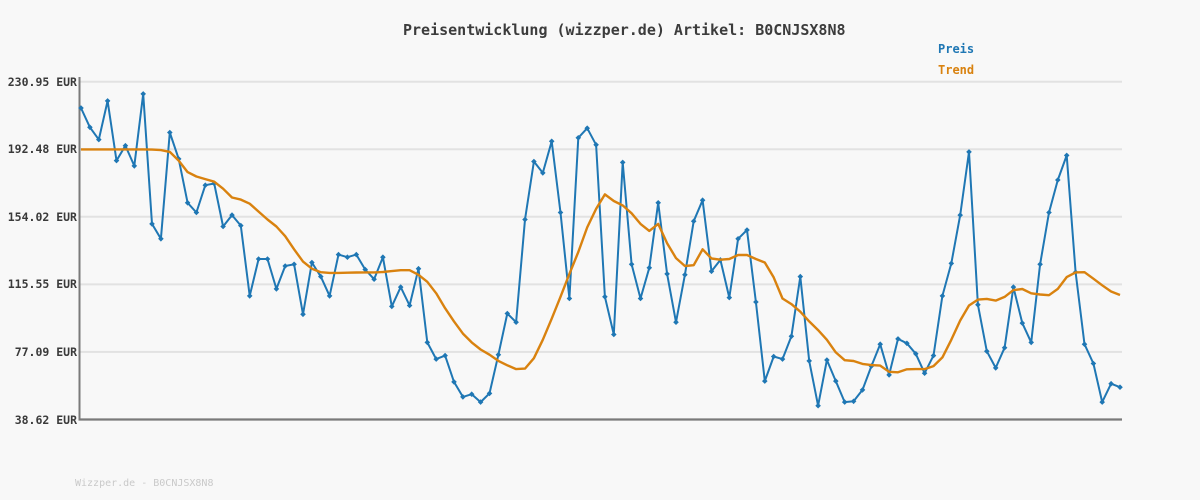 The width and height of the screenshot is (1200, 500). Describe the element at coordinates (42, 216) in the screenshot. I see `y-axis-tick-label: 154.02 EUR` at that location.